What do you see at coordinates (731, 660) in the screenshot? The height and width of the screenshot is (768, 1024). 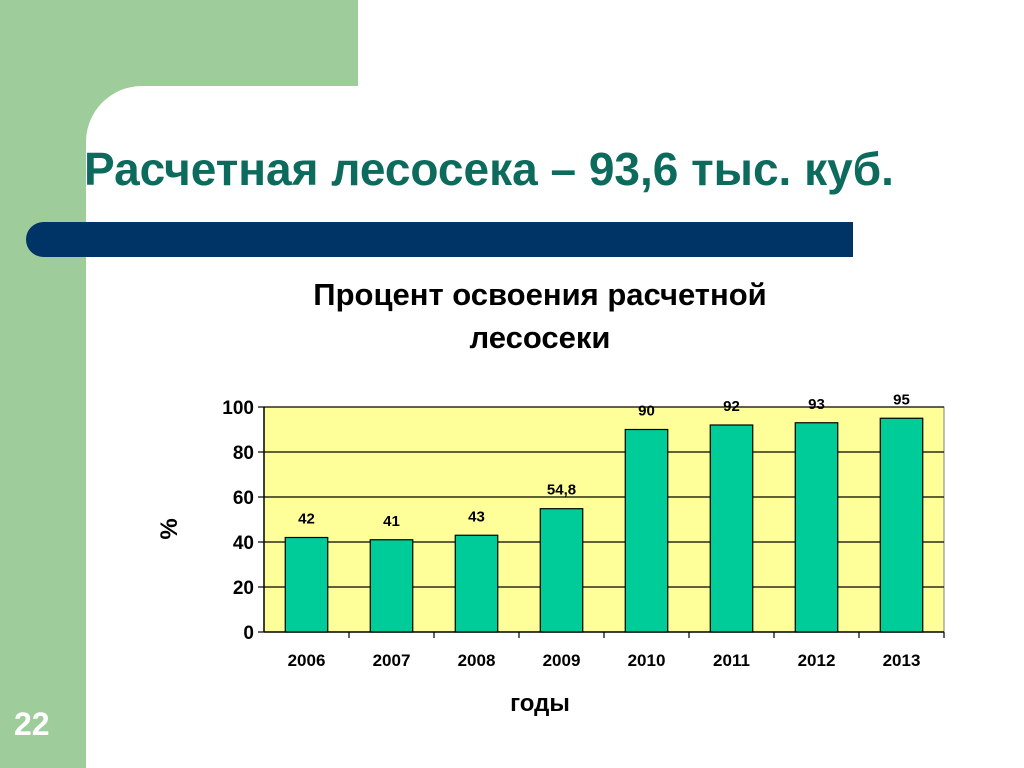 I see `x-tick-label-2011: 2011` at bounding box center [731, 660].